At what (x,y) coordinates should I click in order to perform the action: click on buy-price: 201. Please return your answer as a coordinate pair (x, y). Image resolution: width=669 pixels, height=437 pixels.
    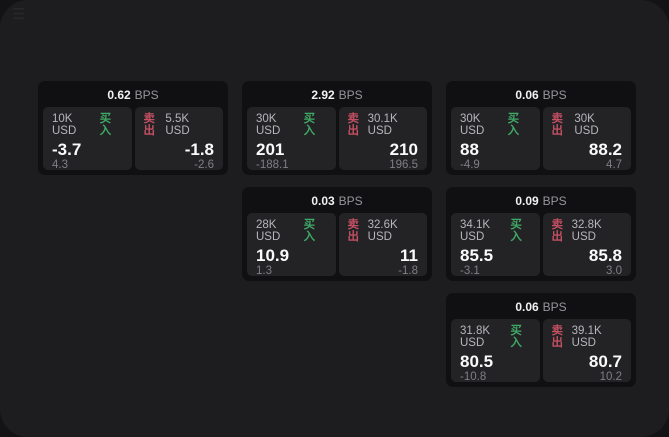
    Looking at the image, I should click on (270, 149).